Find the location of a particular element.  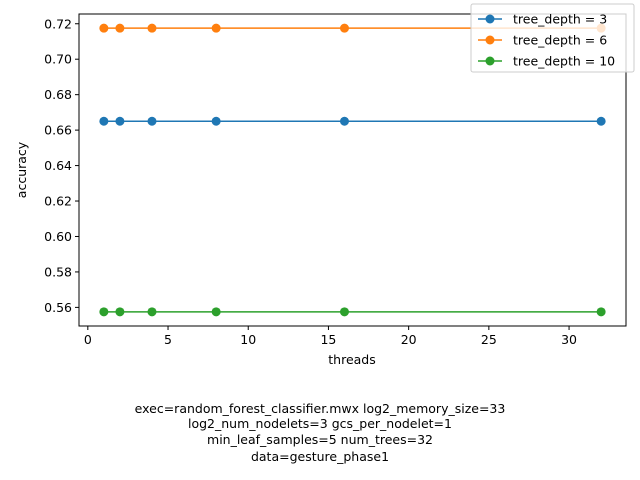

legend-label: tree_depth = 10 is located at coordinates (564, 61).